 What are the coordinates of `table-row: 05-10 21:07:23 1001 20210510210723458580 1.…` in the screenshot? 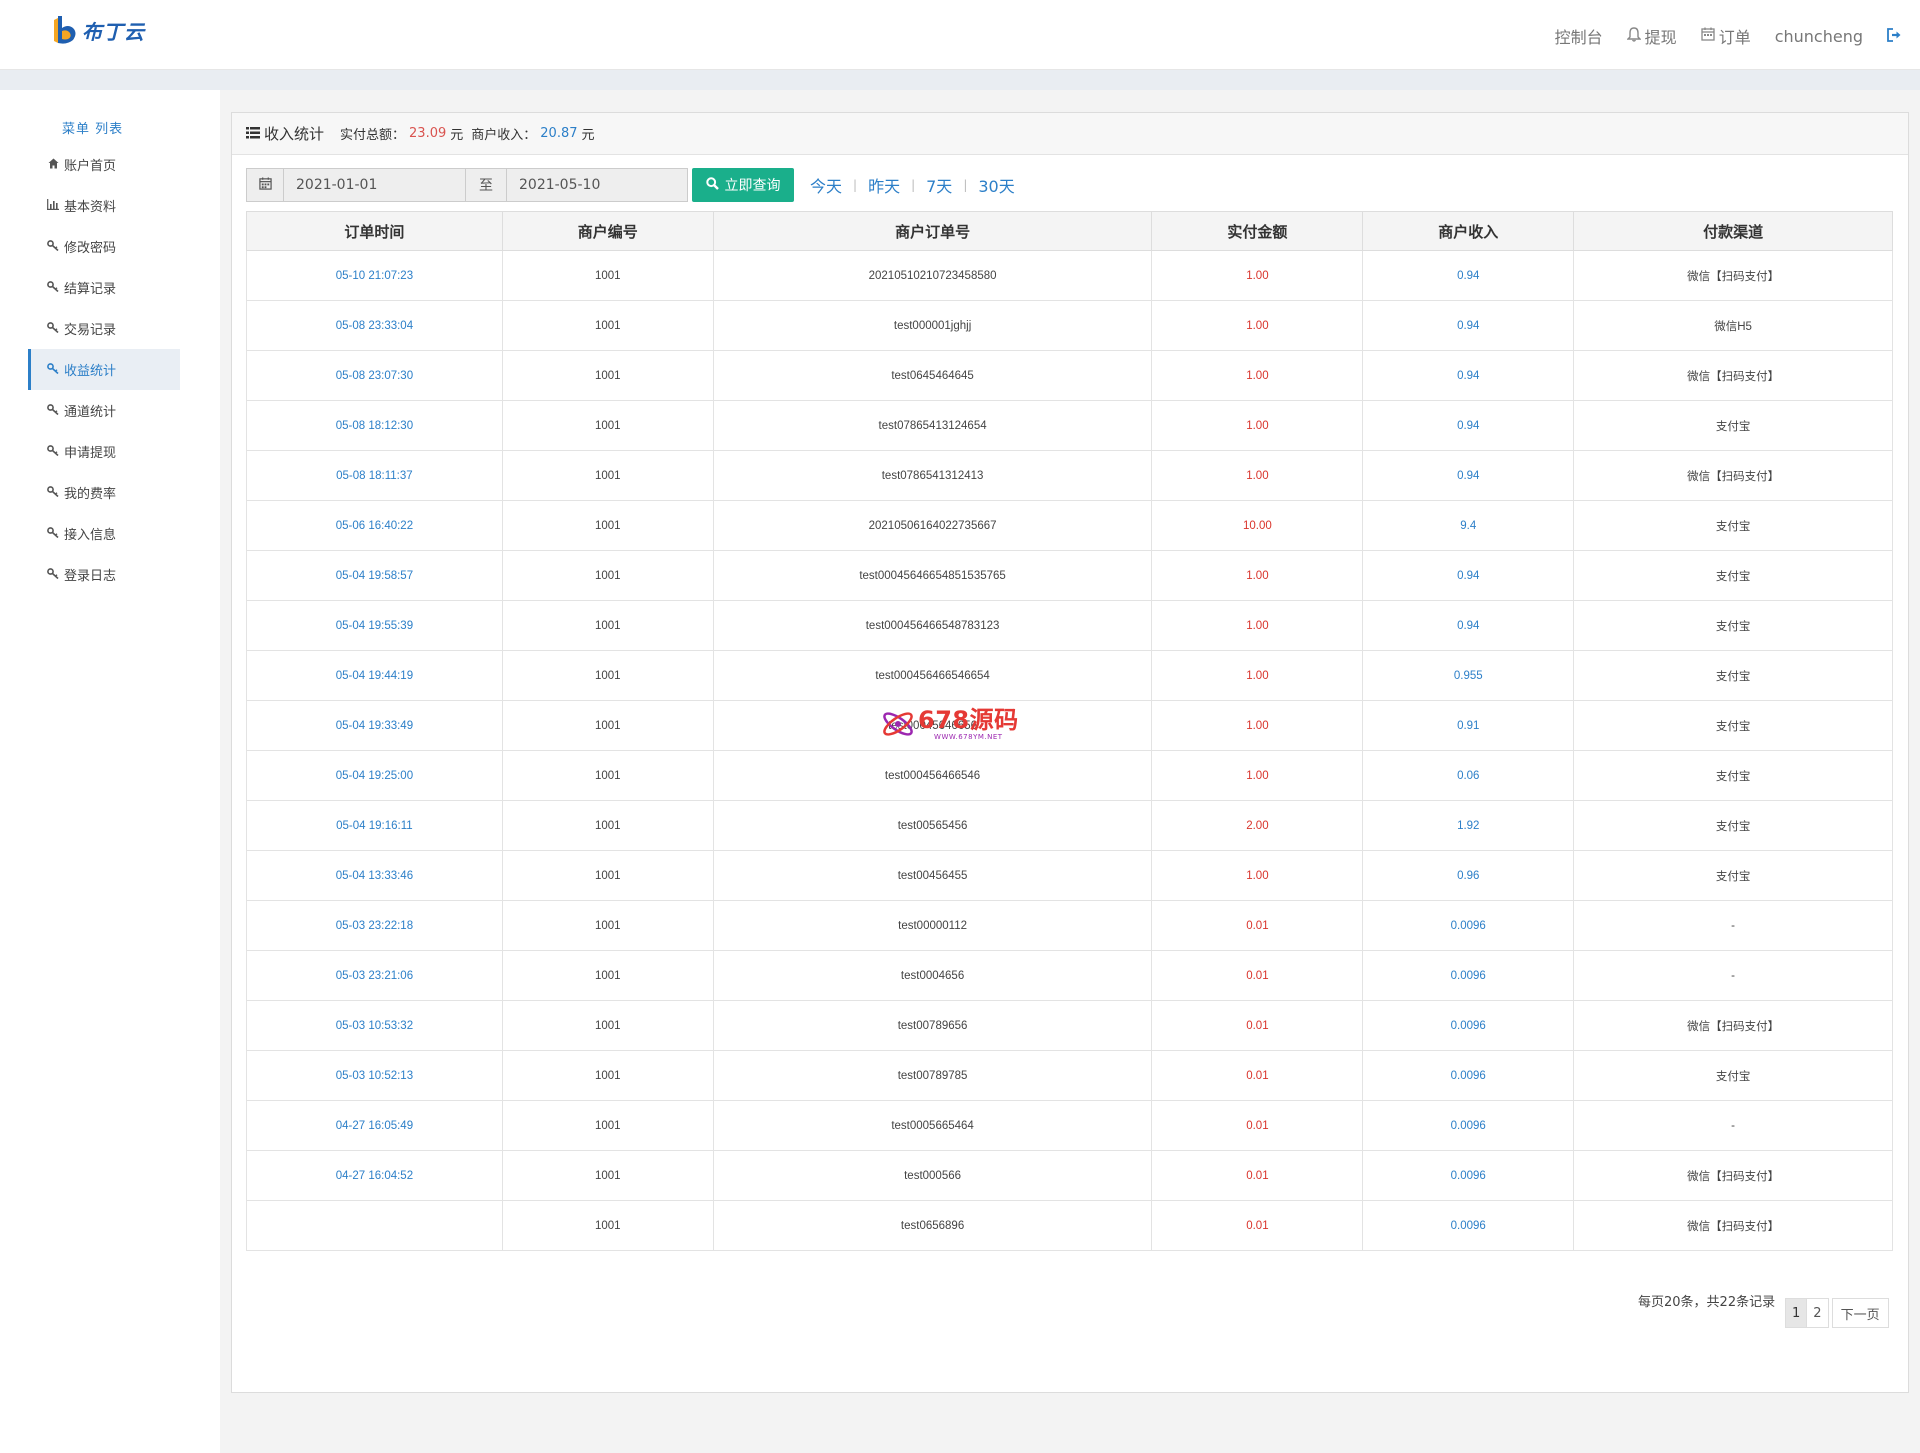 It's located at (1069, 275).